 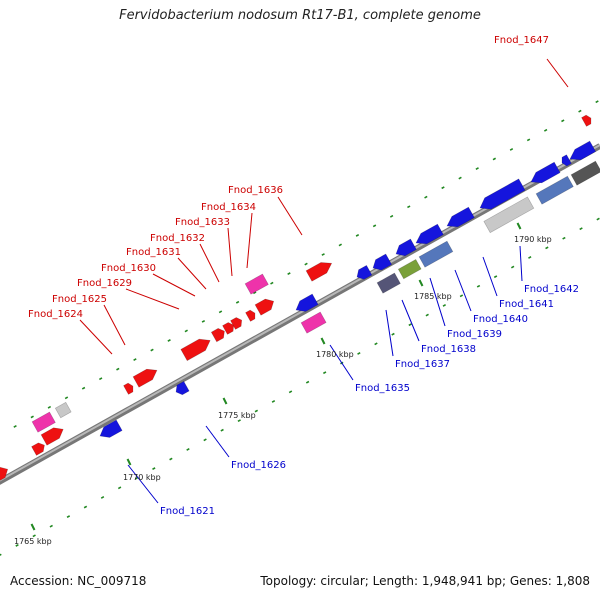 I want to click on gene-label-fnod-1637: Fnod_1637, so click(x=422, y=364).